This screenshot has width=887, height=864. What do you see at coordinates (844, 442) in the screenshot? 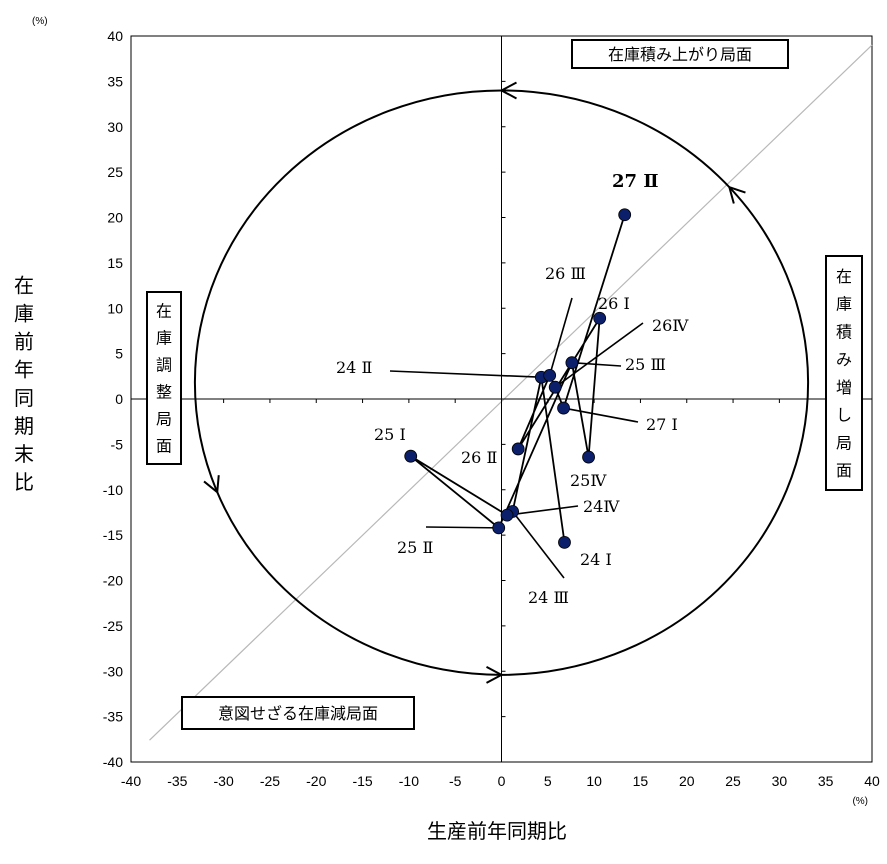
I see `phase-label-right-char: 局` at bounding box center [844, 442].